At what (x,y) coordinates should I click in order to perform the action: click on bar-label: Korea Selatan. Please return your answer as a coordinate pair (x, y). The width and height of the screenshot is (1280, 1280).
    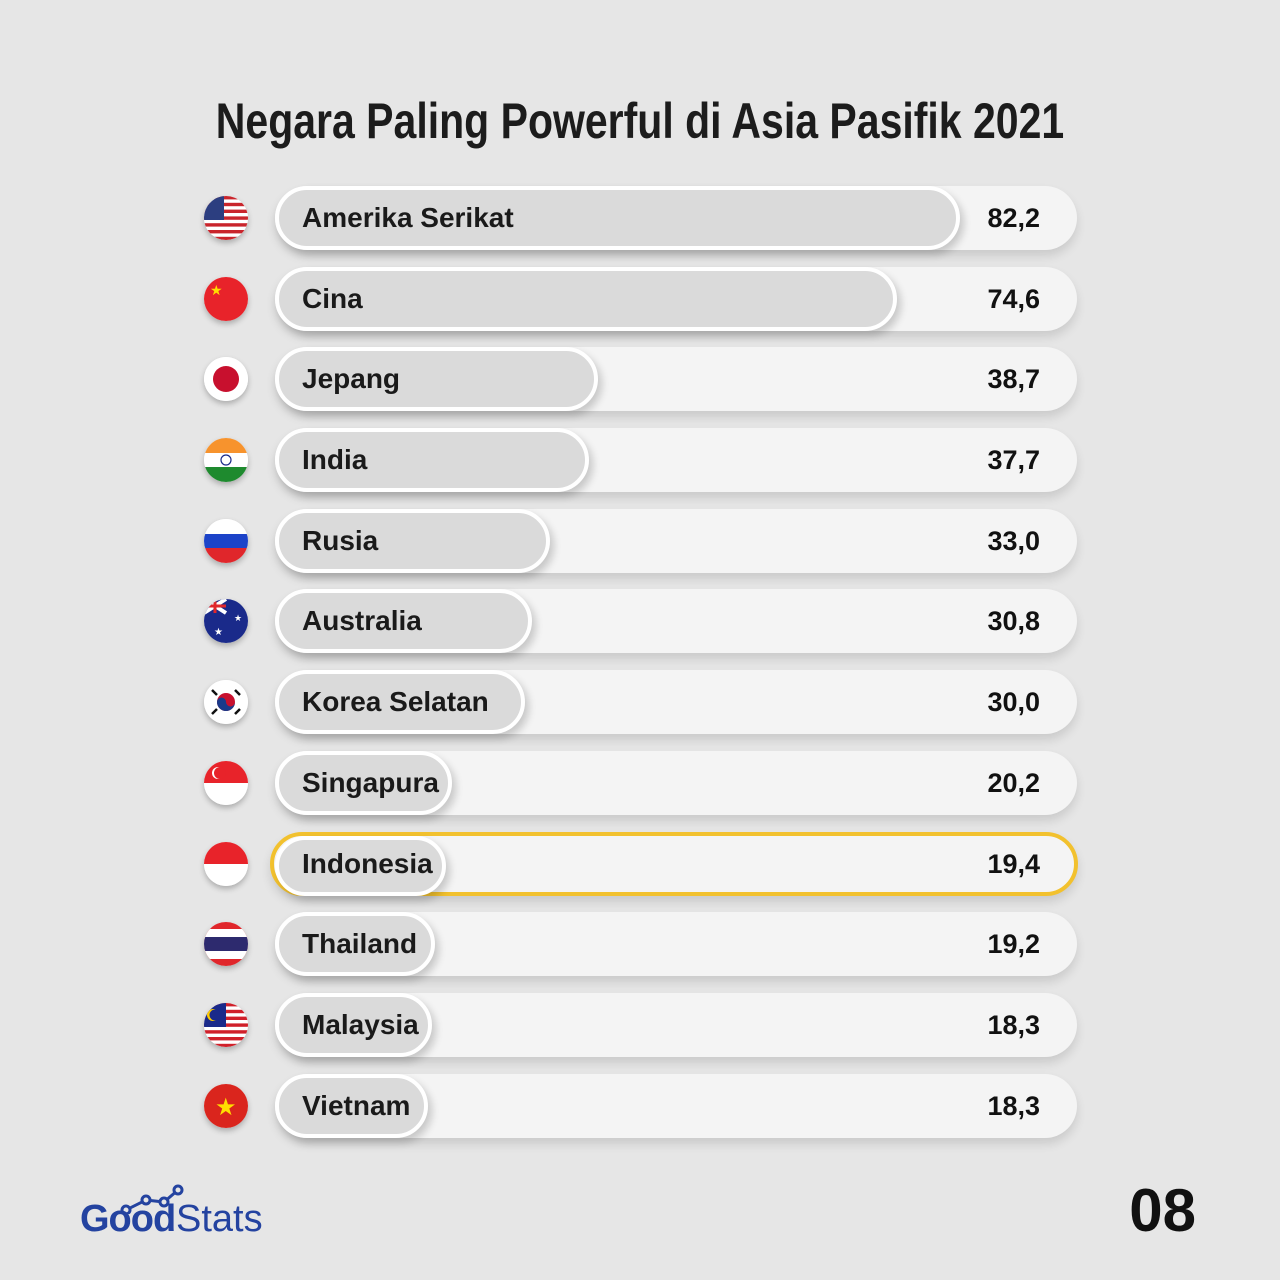
    Looking at the image, I should click on (395, 702).